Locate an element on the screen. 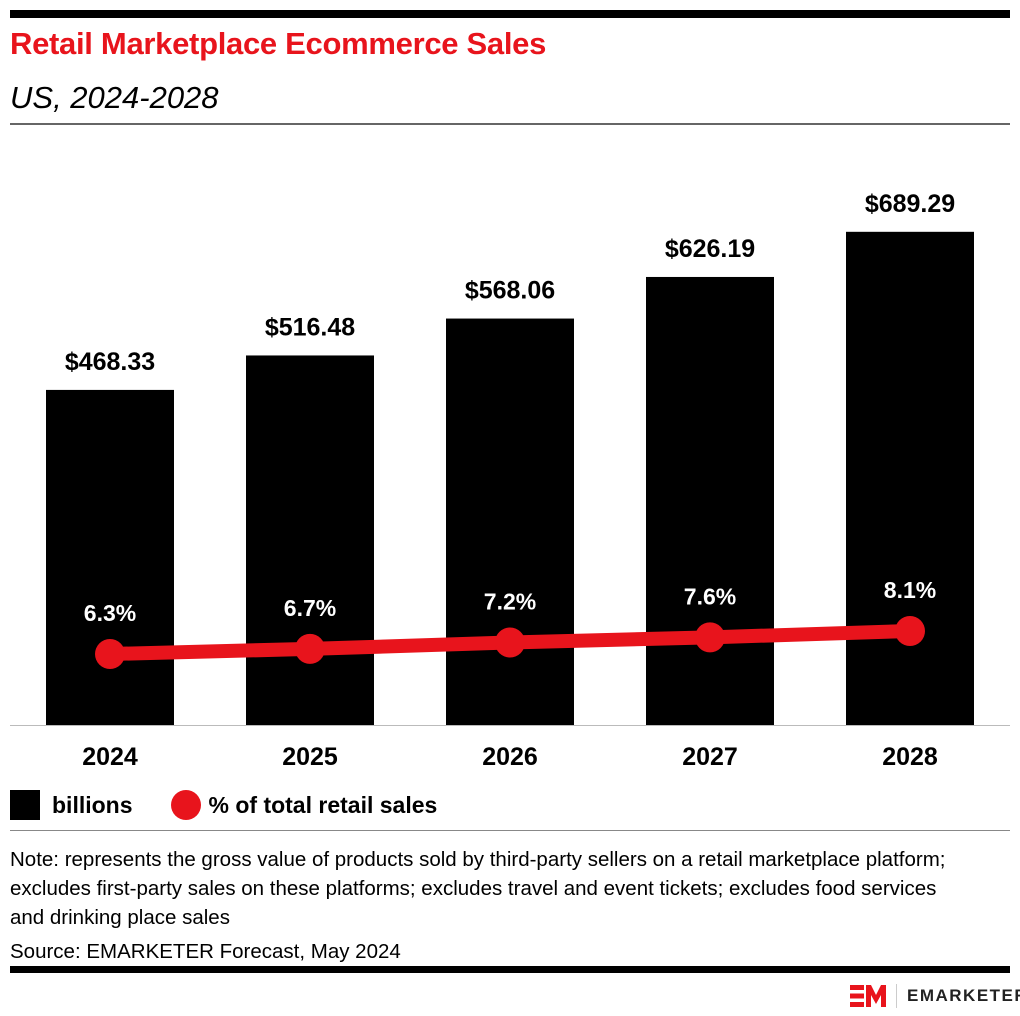 Image resolution: width=1020 pixels, height=1016 pixels. line-point-2024 is located at coordinates (110, 654).